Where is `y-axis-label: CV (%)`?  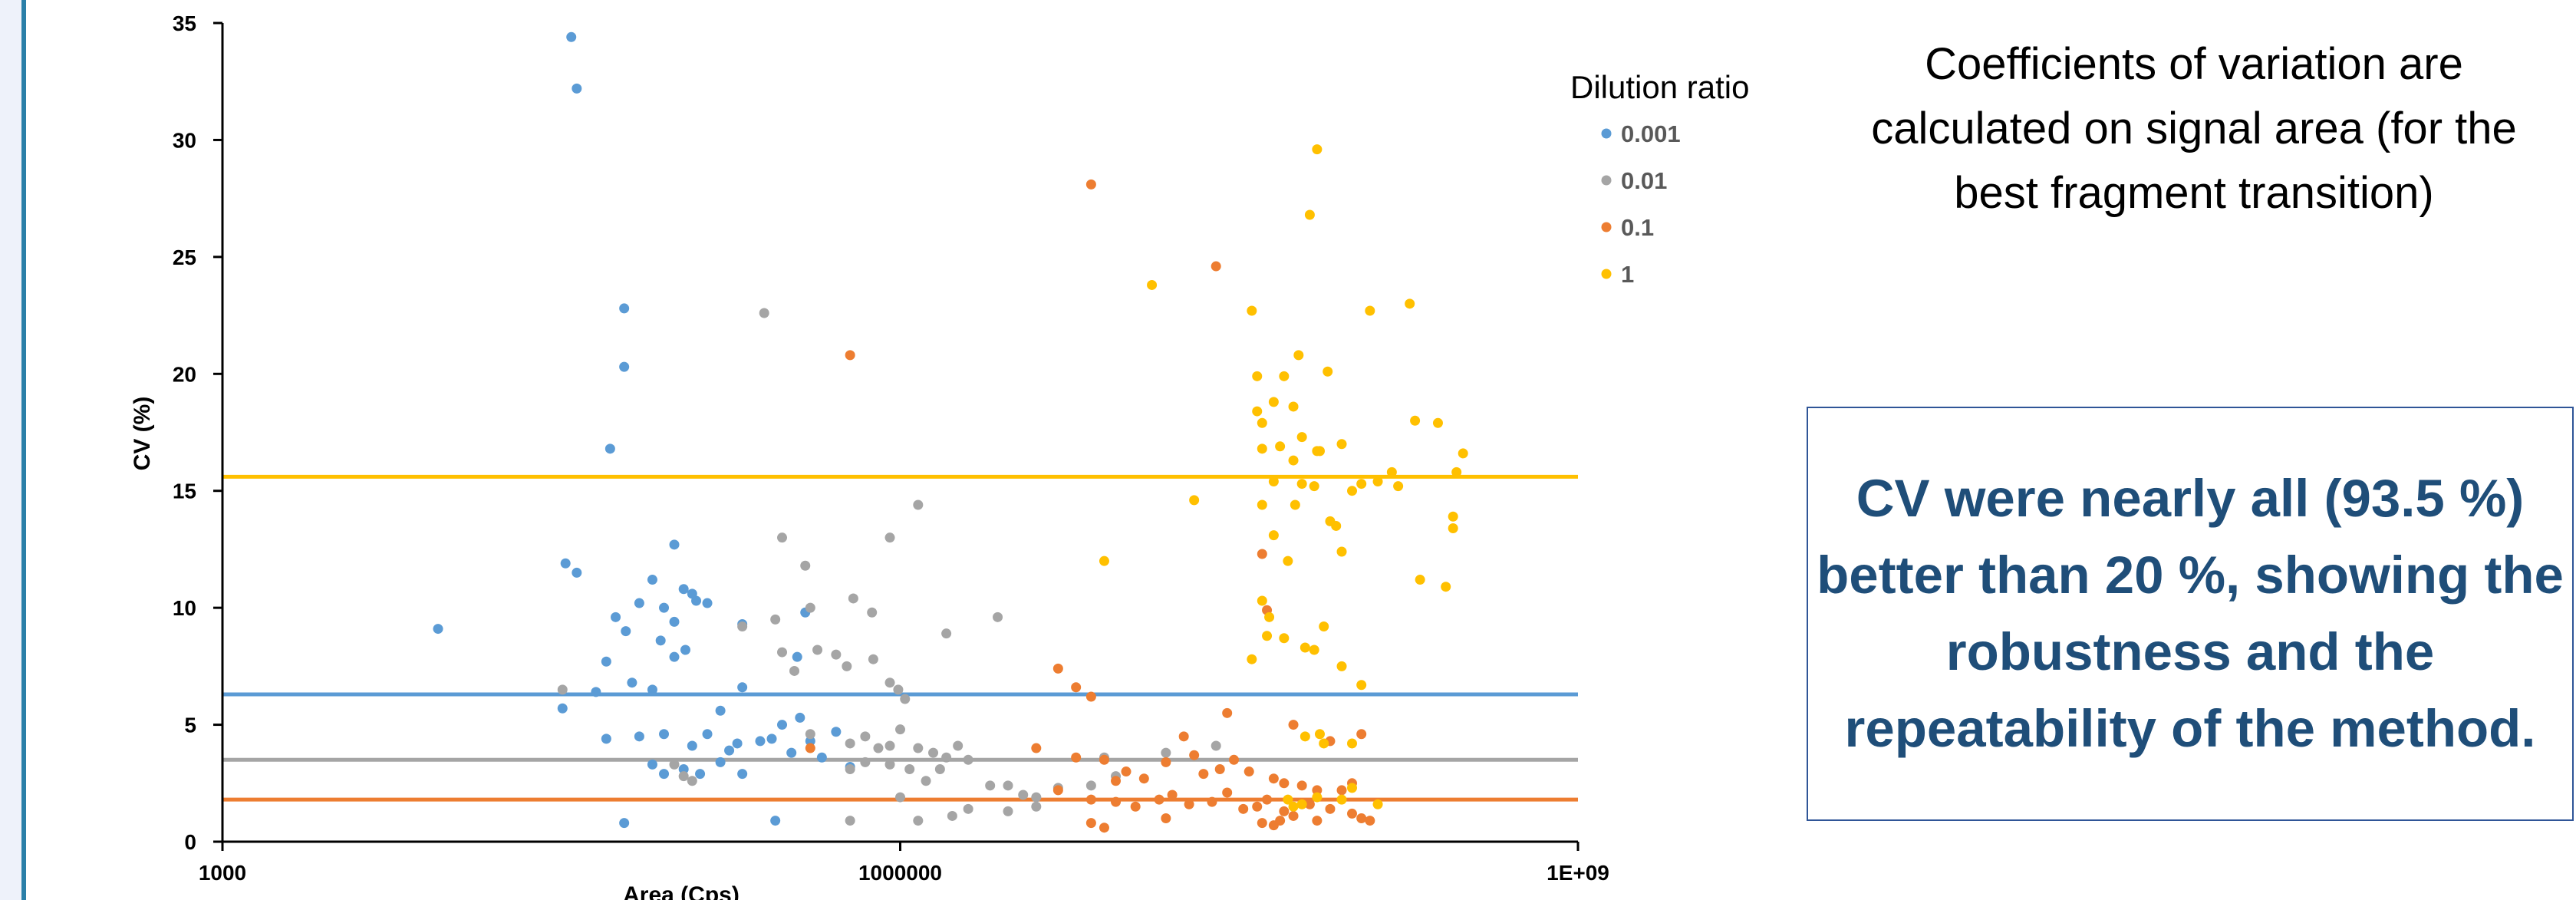
y-axis-label: CV (%) is located at coordinates (142, 434).